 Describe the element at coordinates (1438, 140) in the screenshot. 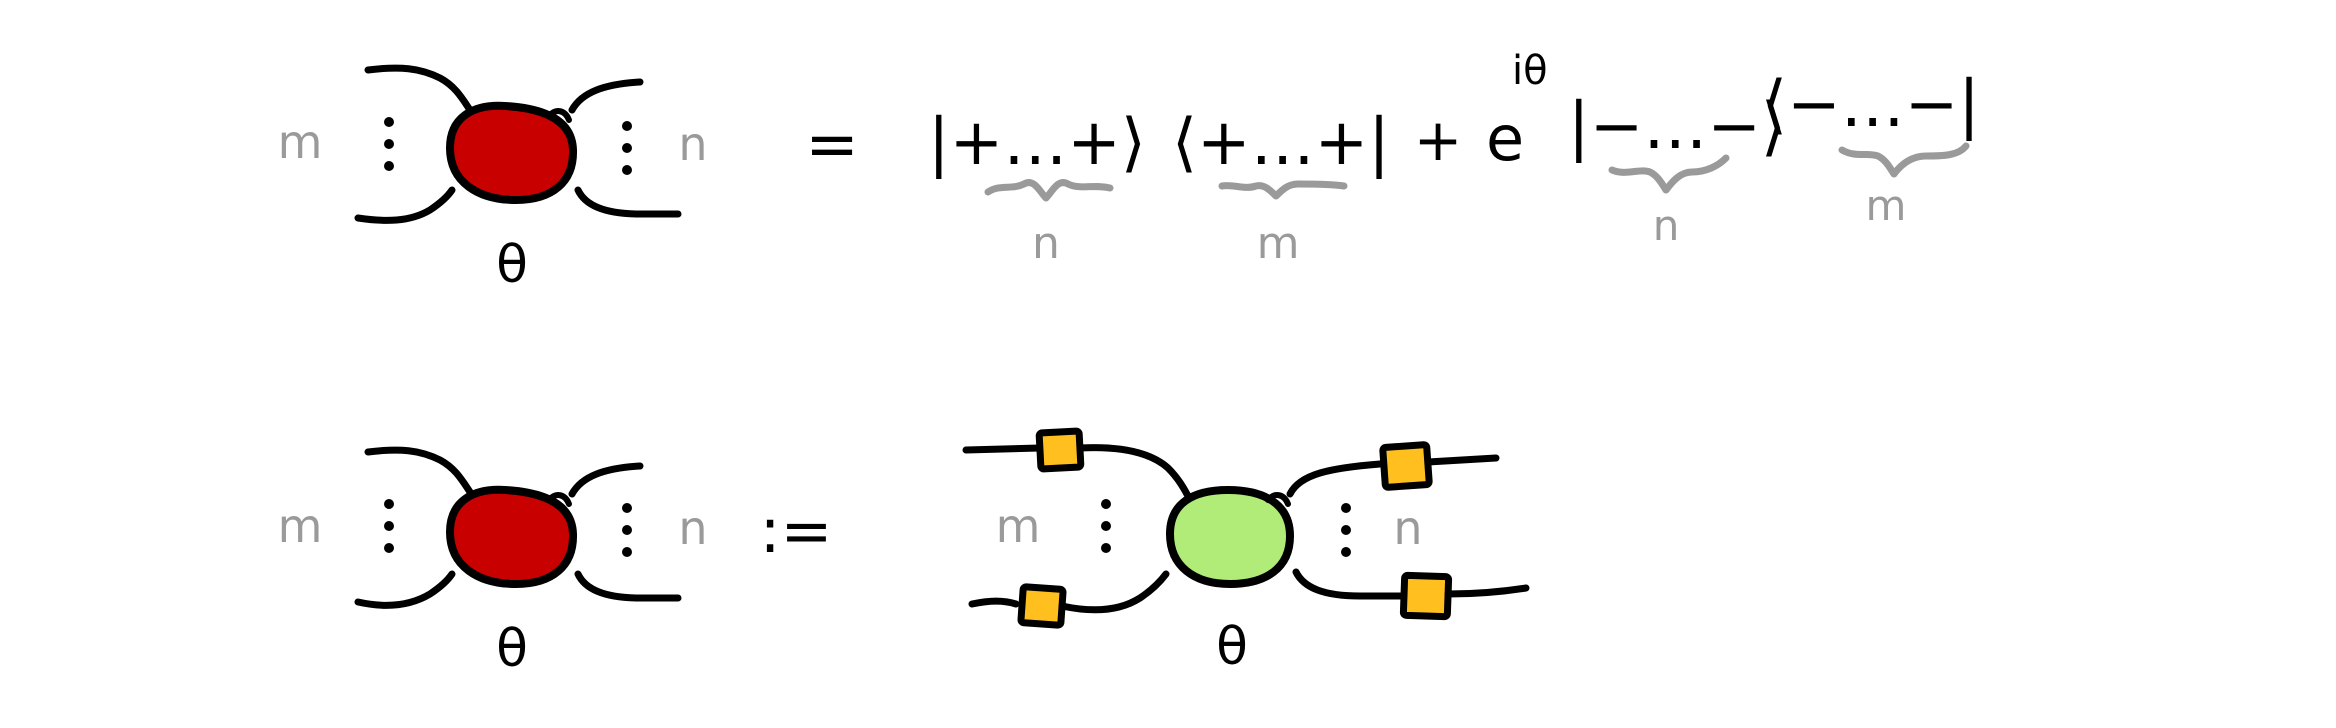

I see `plus-sign: +` at that location.